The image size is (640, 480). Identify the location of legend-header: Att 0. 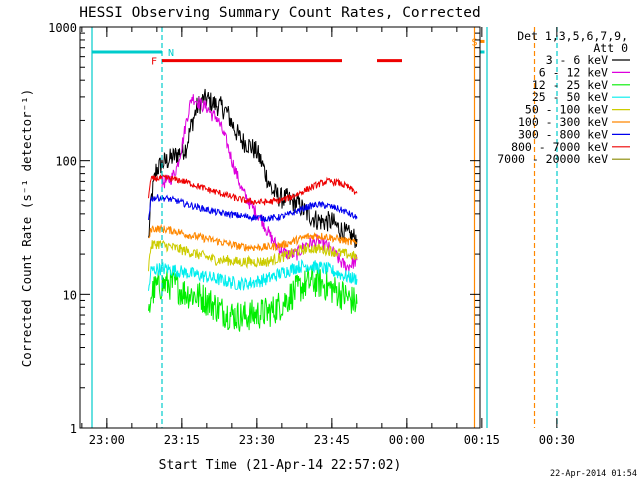
(610, 48).